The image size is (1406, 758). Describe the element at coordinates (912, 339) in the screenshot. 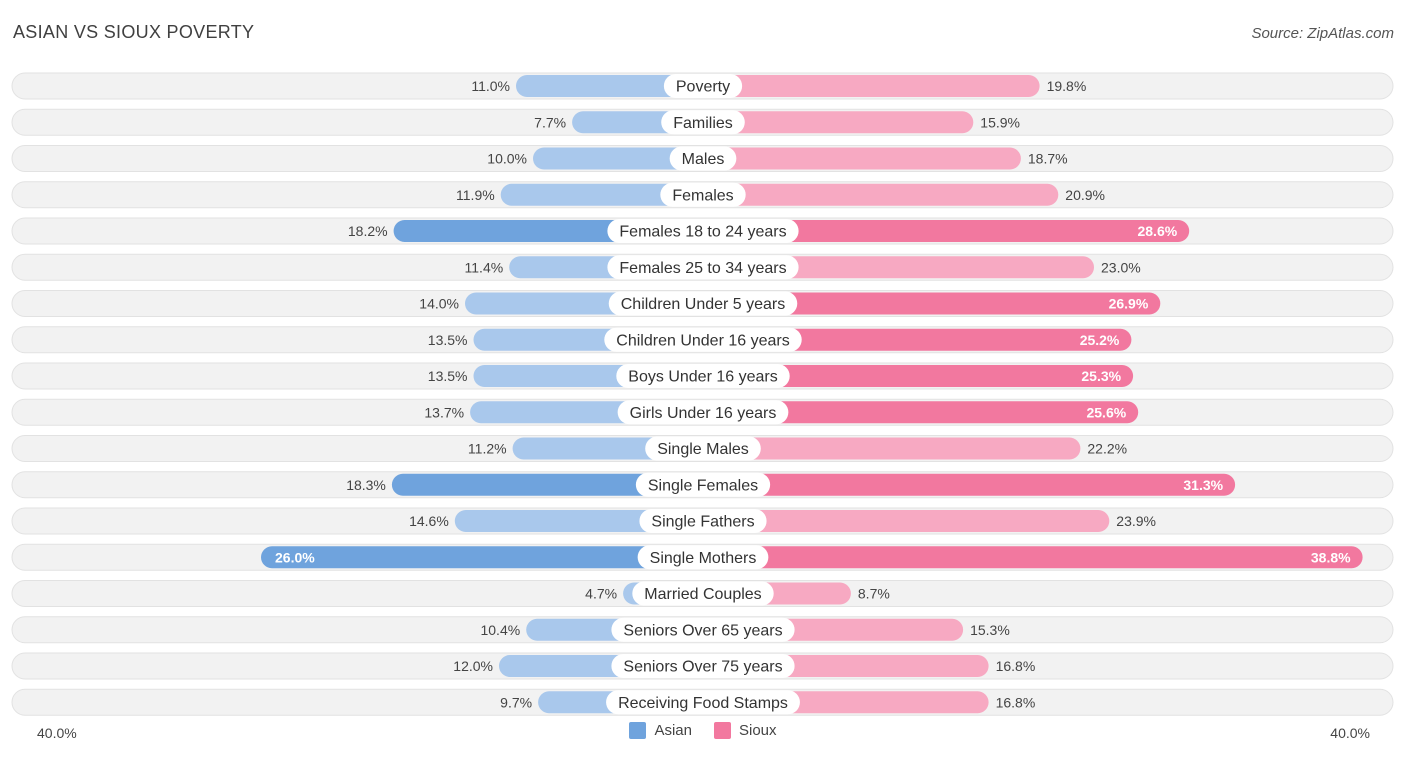

I see `bar-sioux-children-under-16-years` at that location.